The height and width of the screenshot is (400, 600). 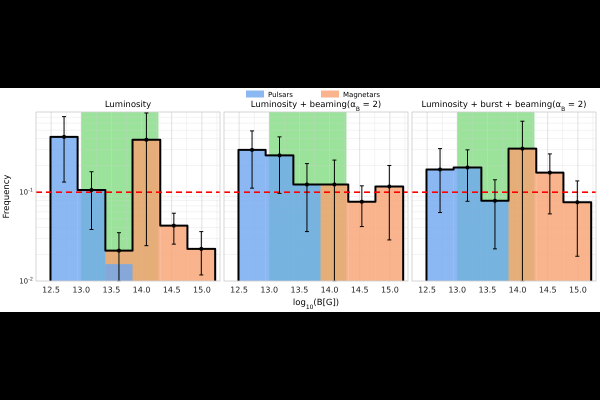 What do you see at coordinates (316, 304) in the screenshot?
I see `x-axis-title: log$_{10}$(B[G])` at bounding box center [316, 304].